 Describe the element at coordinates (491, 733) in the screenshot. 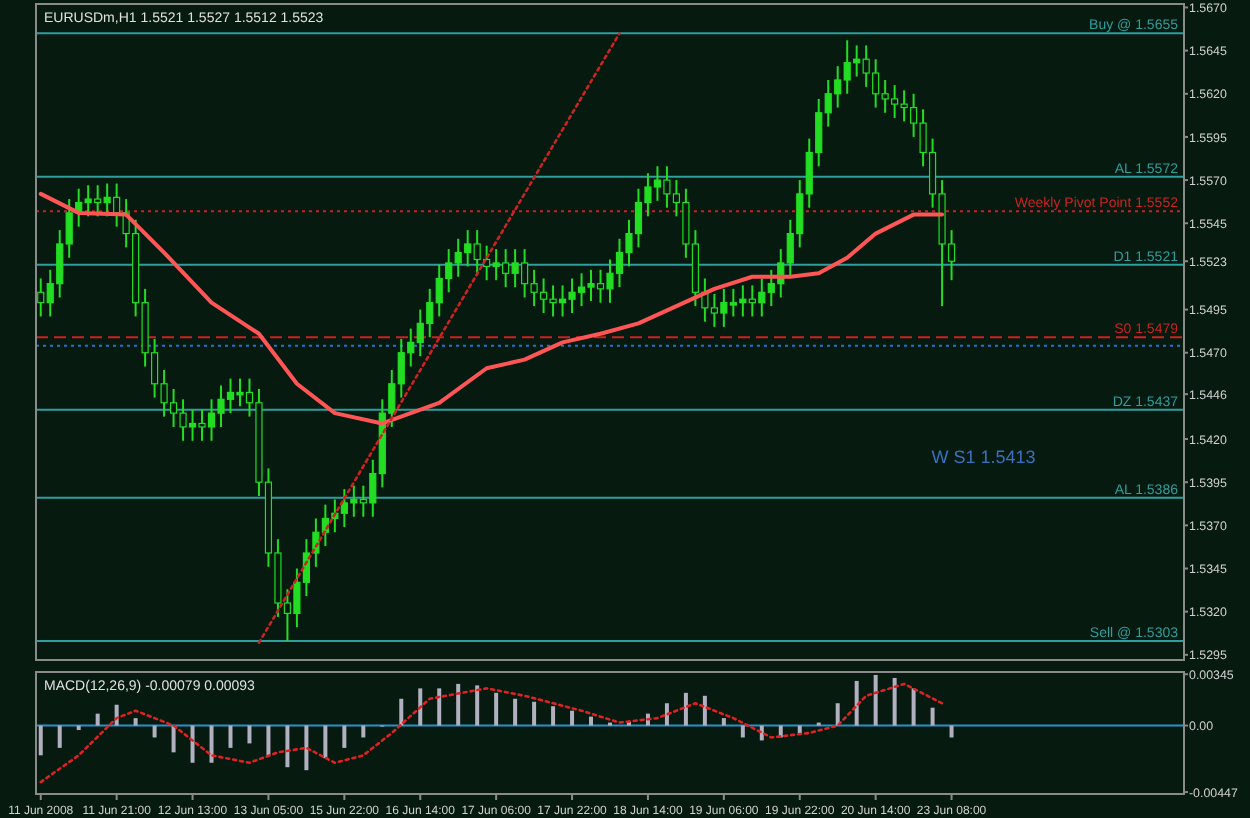

I see `line-series` at that location.